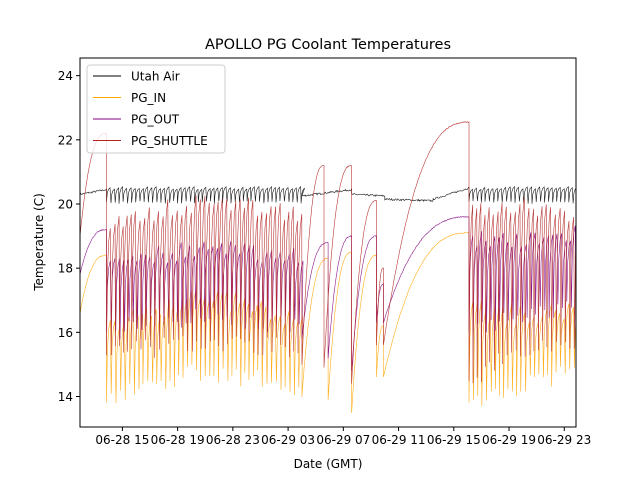 This screenshot has height=480, width=640. Describe the element at coordinates (328, 464) in the screenshot. I see `x-axis-label: Date (GMT)` at that location.